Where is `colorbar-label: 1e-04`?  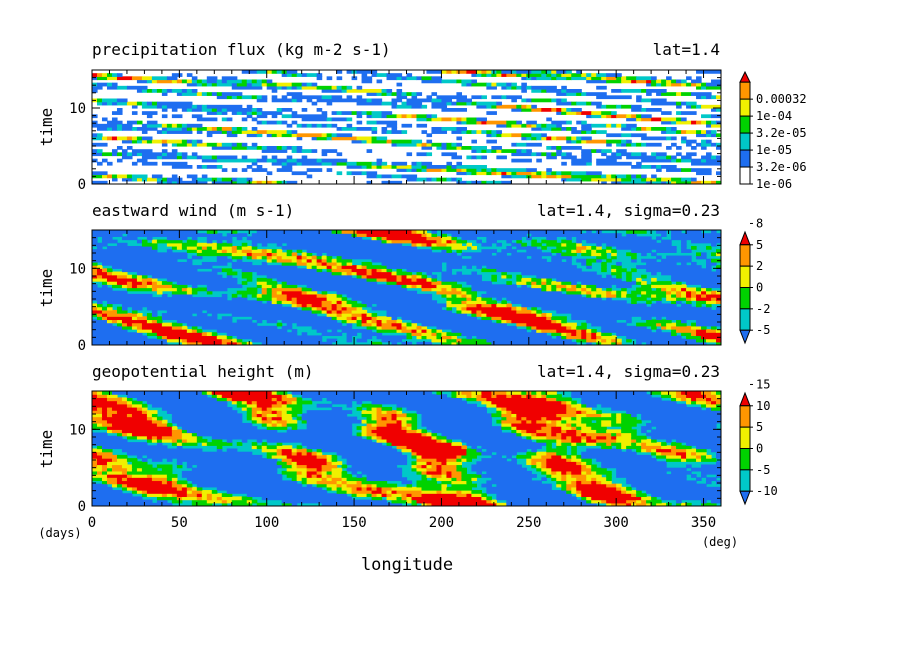
colorbar-label: 1e-04 is located at coordinates (774, 116).